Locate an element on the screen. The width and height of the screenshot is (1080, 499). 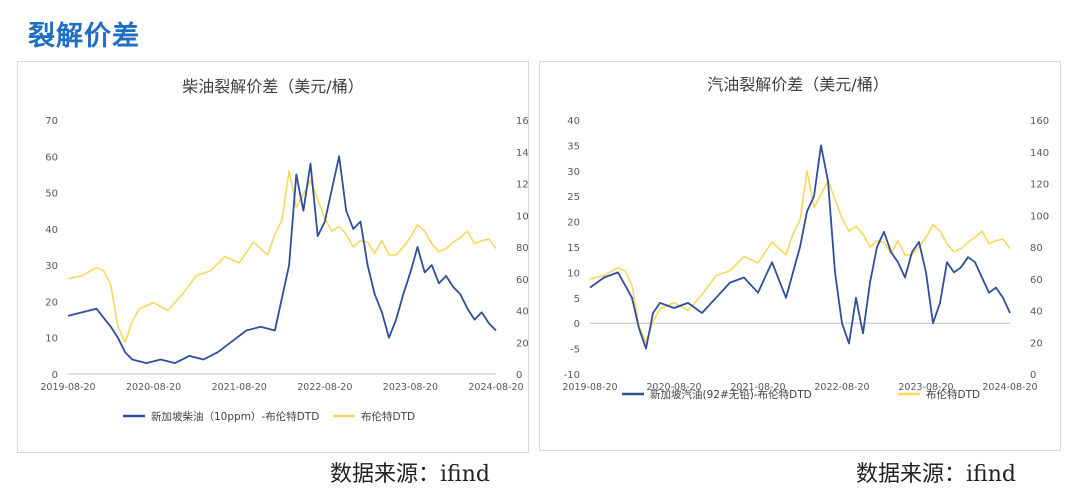
data-source-left: 数据来源：ifind is located at coordinates (410, 474).